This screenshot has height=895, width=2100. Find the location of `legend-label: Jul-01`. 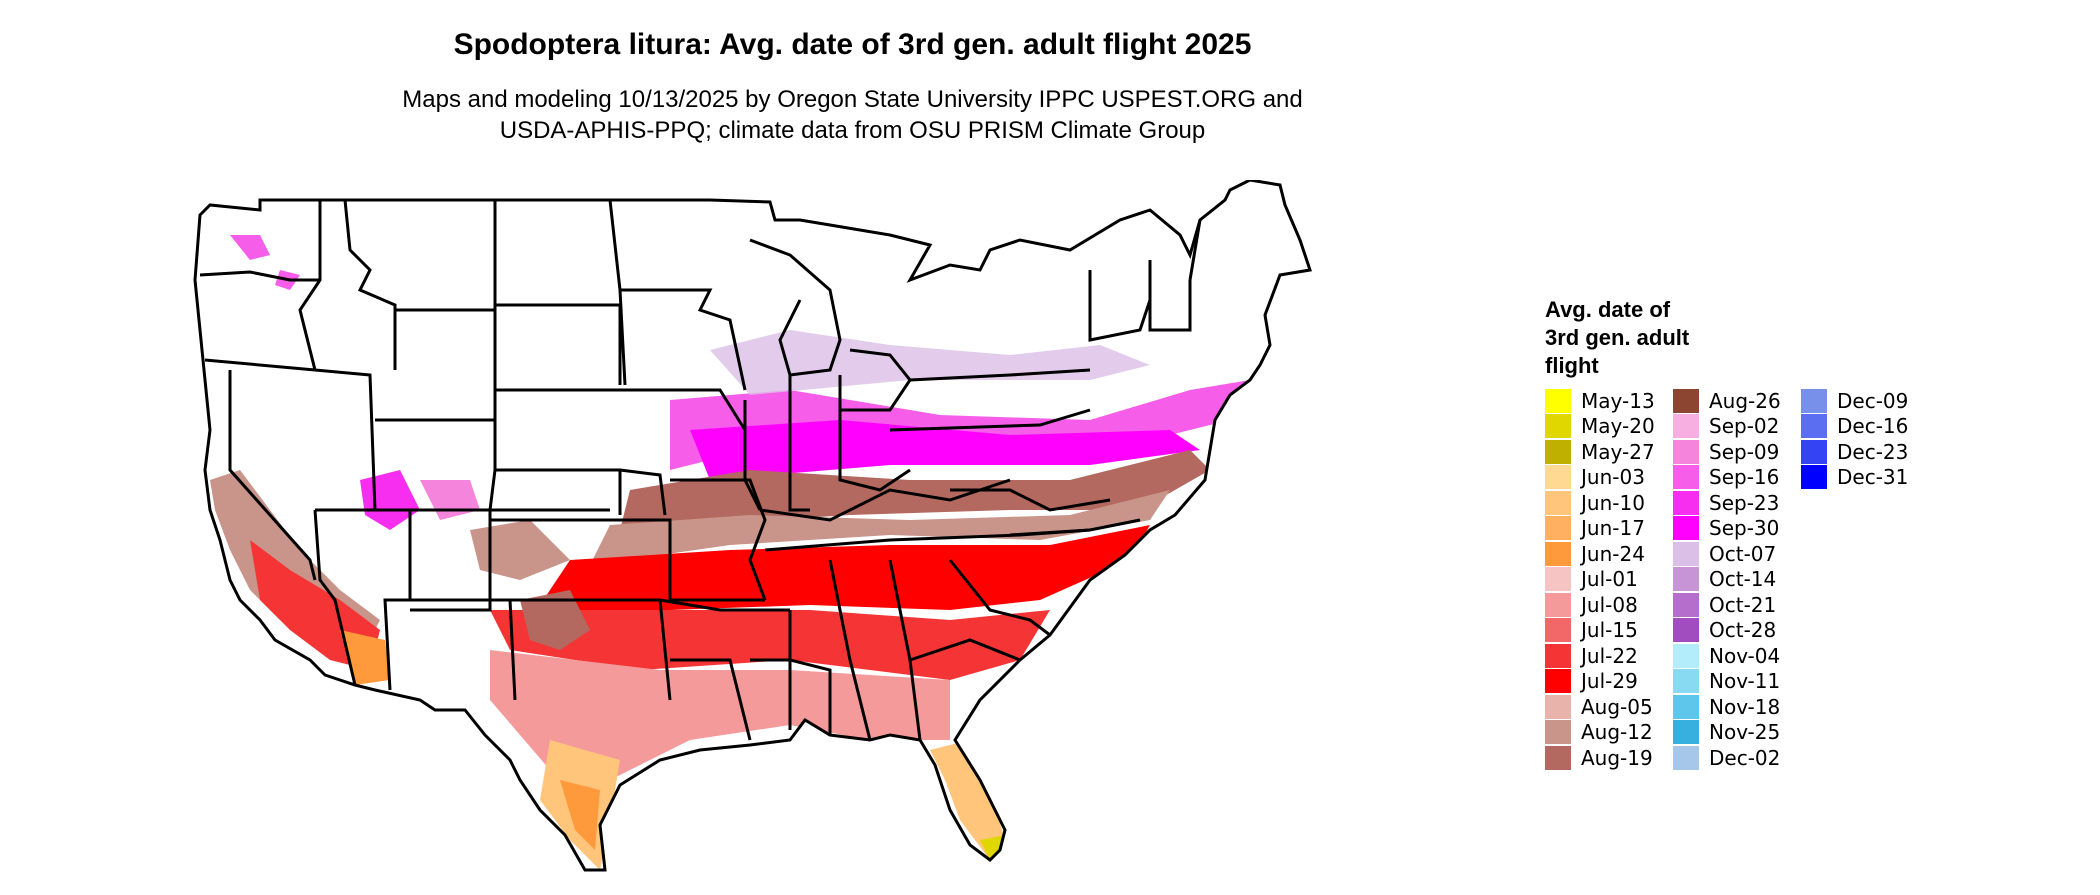

legend-label: Jul-01 is located at coordinates (1609, 579).